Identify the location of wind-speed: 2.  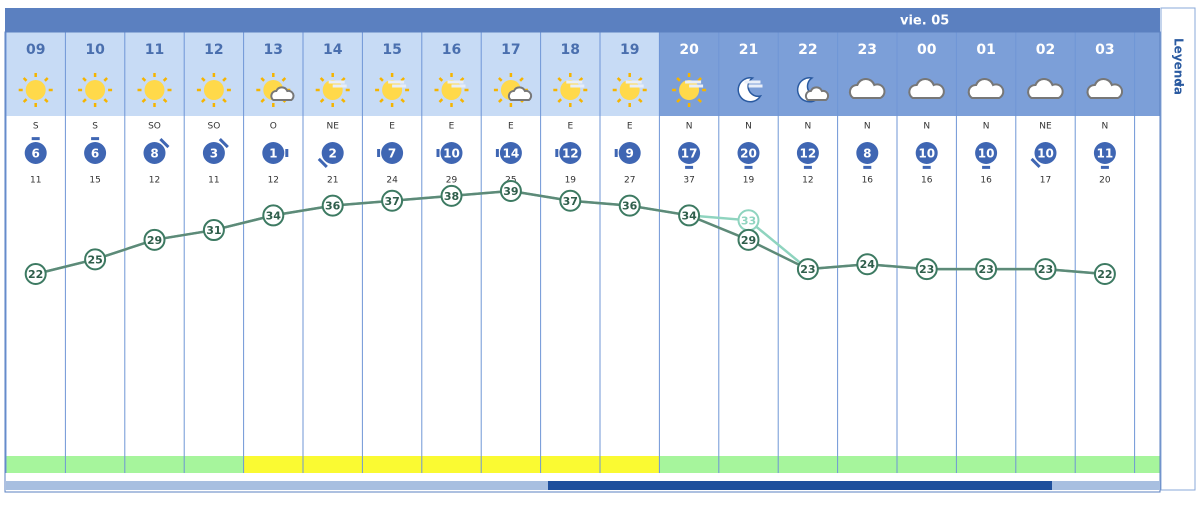
(333, 154).